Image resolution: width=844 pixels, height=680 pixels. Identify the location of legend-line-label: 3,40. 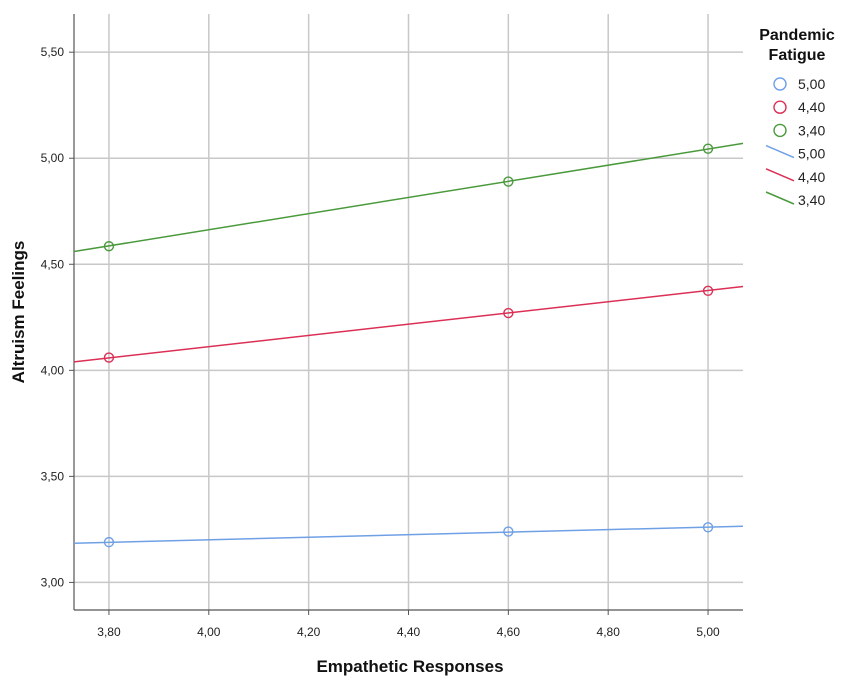
(811, 200).